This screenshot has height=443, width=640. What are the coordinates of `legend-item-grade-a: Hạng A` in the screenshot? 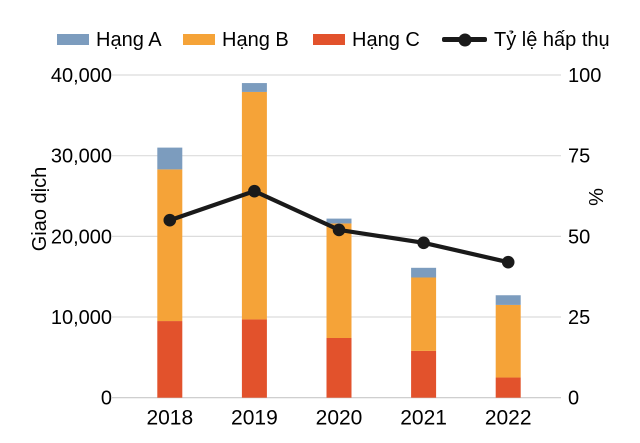 It's located at (109, 39).